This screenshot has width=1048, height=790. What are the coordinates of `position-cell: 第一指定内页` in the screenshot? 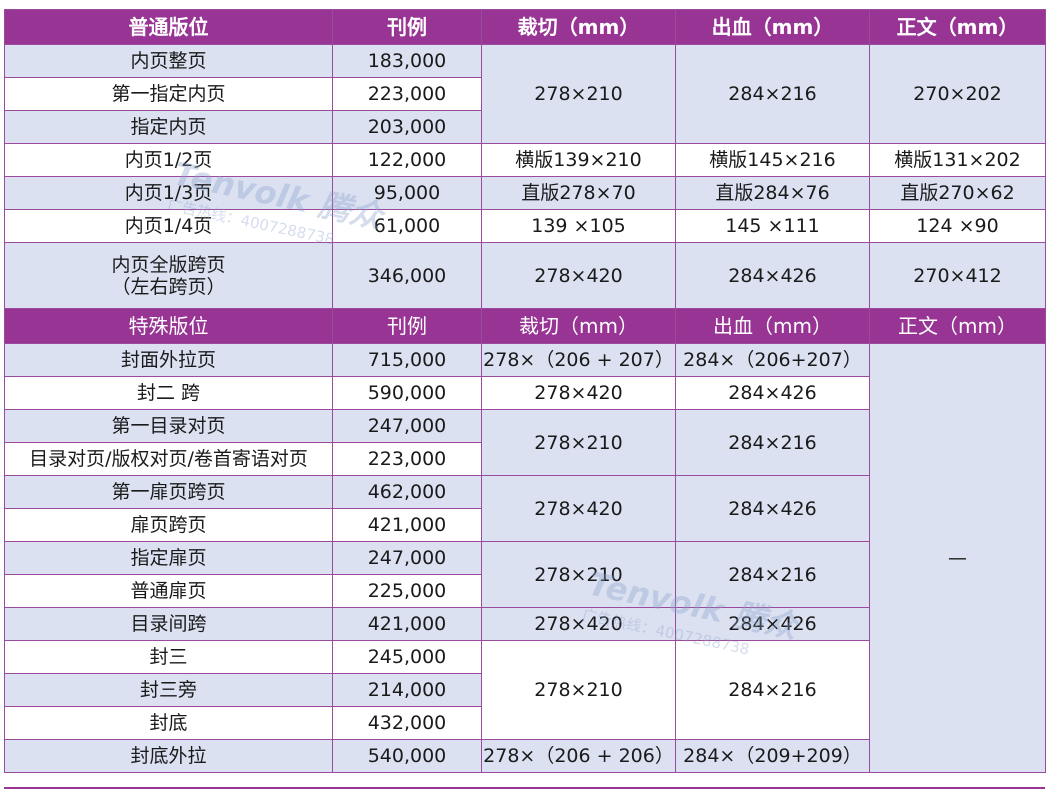 It's located at (168, 94).